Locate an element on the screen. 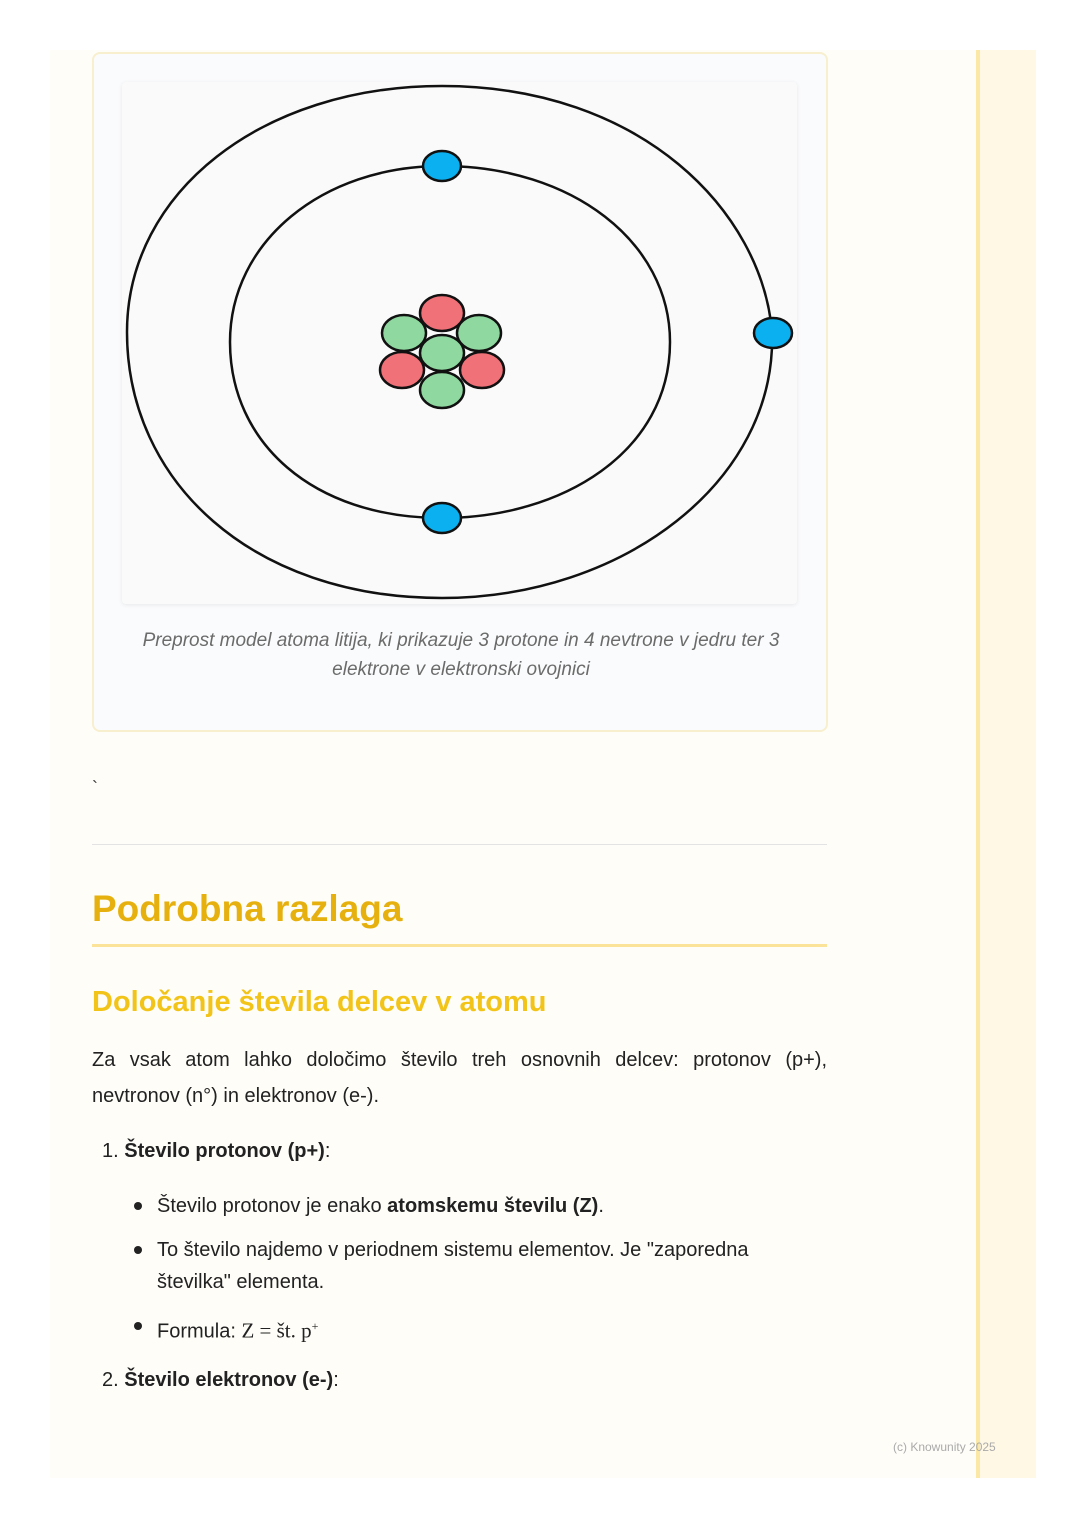 This screenshot has height=1528, width=1080. divider is located at coordinates (459, 844).